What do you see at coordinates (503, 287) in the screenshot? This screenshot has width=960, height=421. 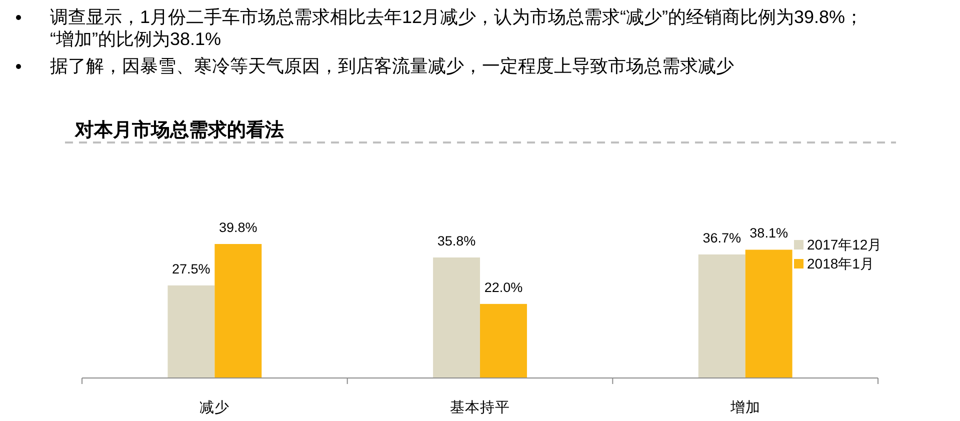 I see `data-label: 22.0%` at bounding box center [503, 287].